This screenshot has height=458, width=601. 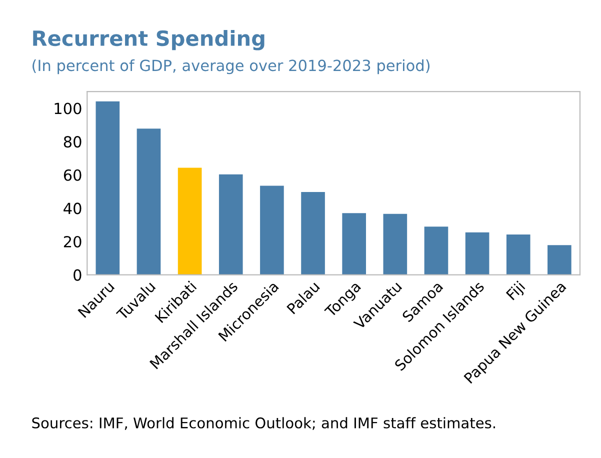 What do you see at coordinates (68, 108) in the screenshot?
I see `y-tick-label: 100` at bounding box center [68, 108].